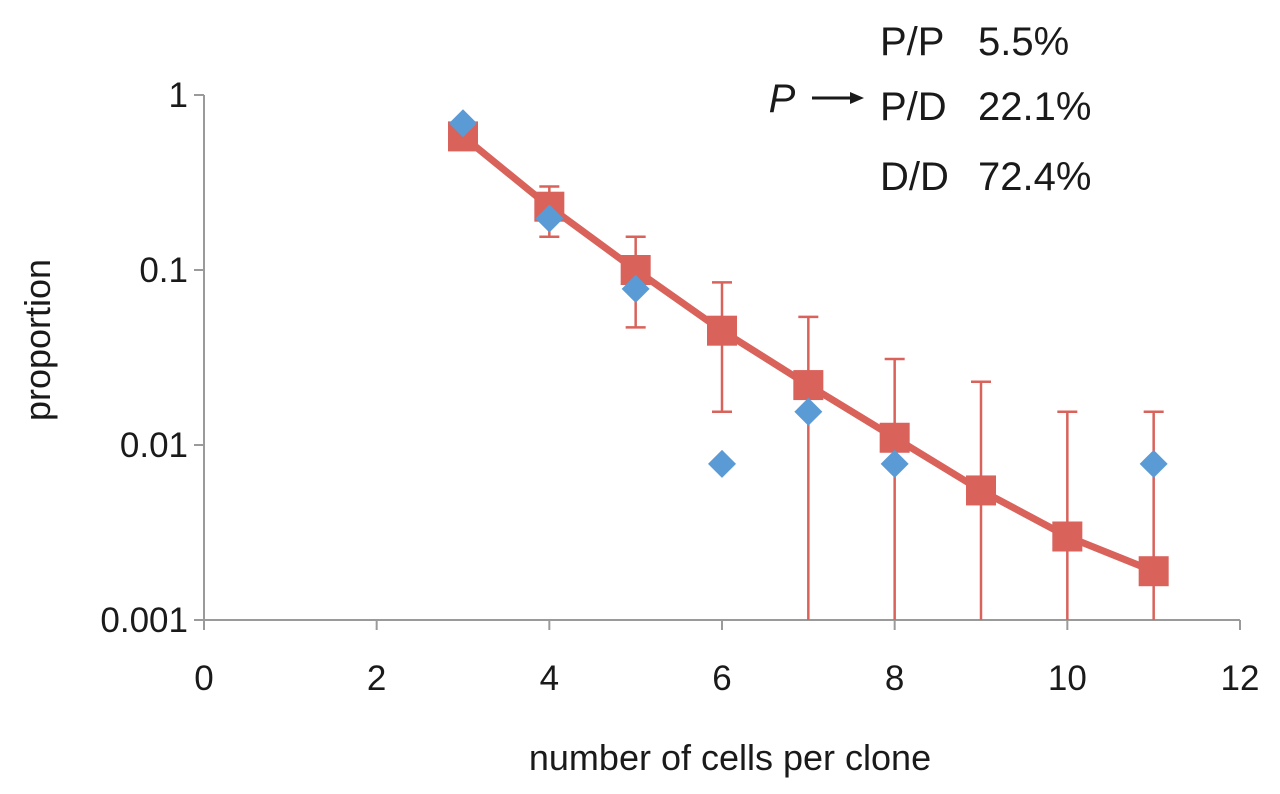  Describe the element at coordinates (1034, 177) in the screenshot. I see `annotation-row-value: 72.4%` at that location.